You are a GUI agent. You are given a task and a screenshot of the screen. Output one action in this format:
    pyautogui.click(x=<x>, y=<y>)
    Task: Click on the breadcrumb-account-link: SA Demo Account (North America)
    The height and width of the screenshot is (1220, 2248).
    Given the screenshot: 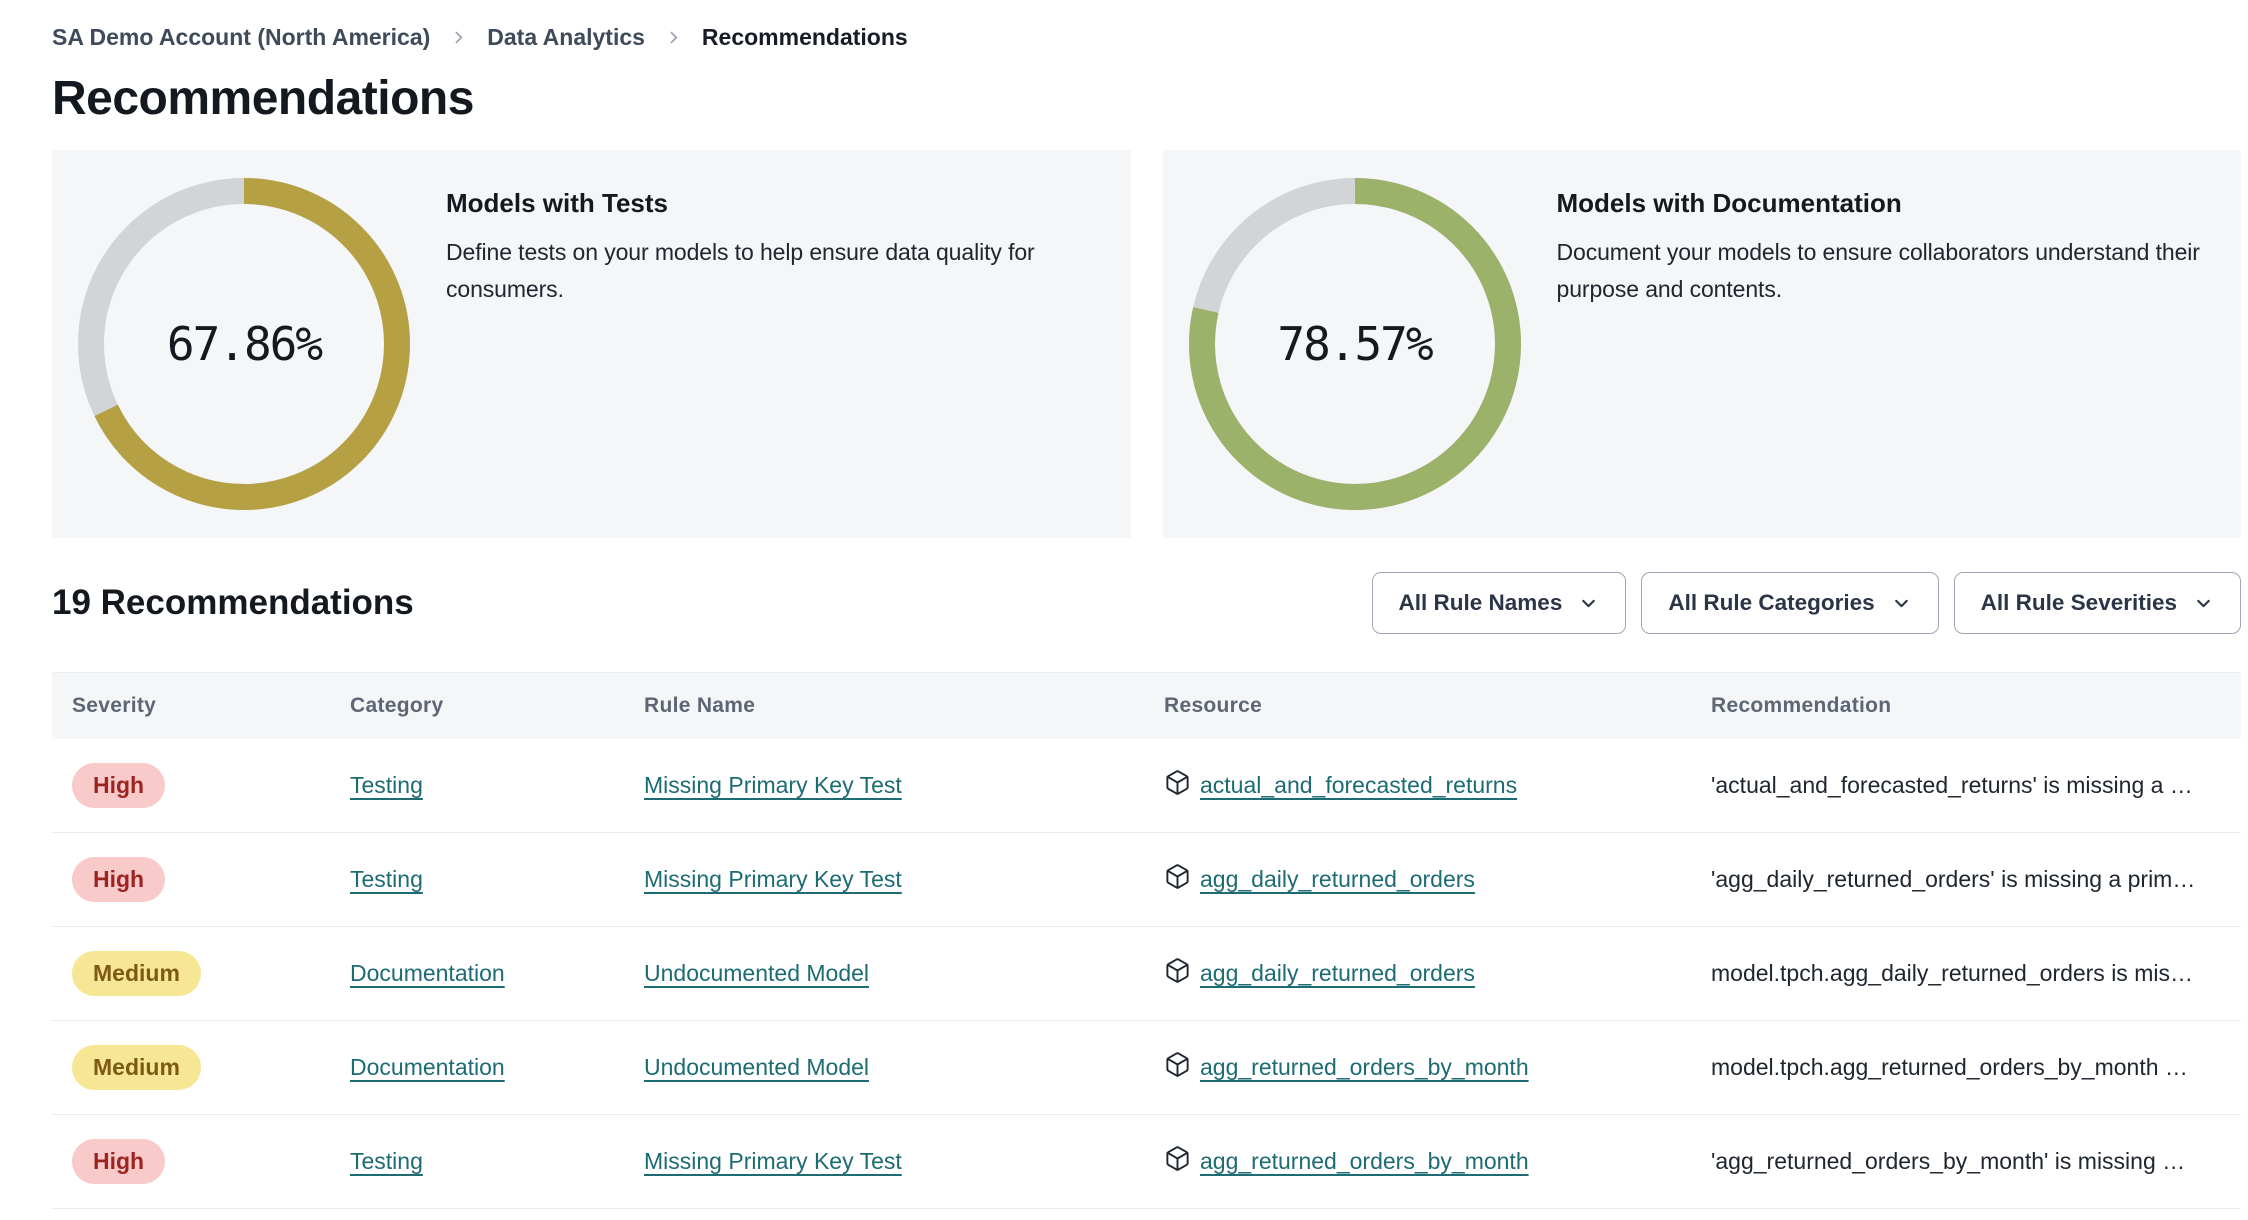 What is the action you would take?
    pyautogui.click(x=241, y=37)
    